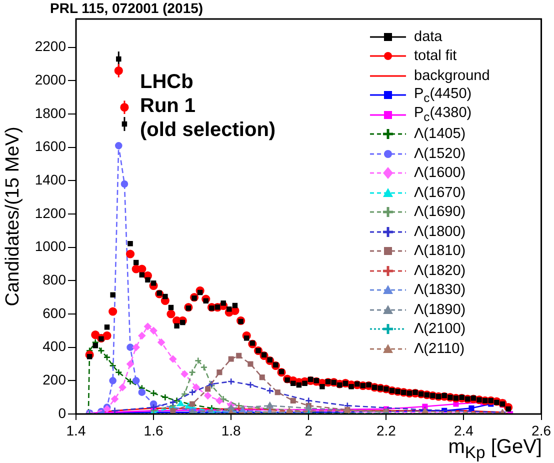  What do you see at coordinates (13, 216) in the screenshot?
I see `y-axis-title: Candidates/(15 MeV)` at bounding box center [13, 216].